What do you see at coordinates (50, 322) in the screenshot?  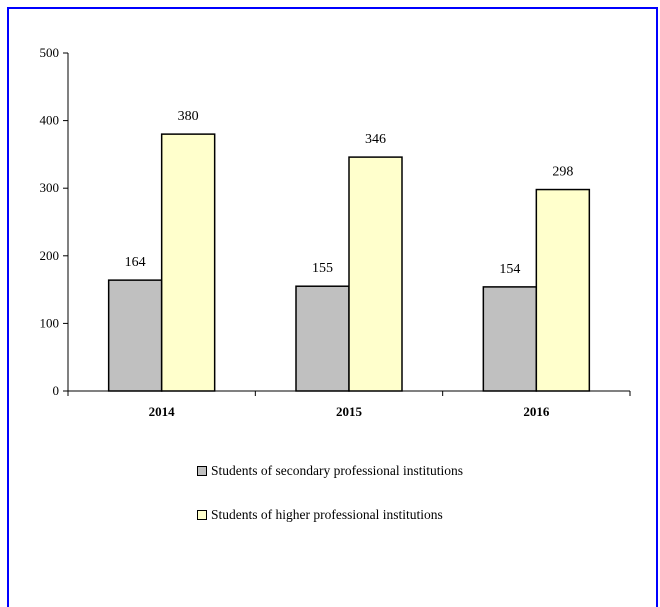 I see `y-tick-label: 100` at bounding box center [50, 322].